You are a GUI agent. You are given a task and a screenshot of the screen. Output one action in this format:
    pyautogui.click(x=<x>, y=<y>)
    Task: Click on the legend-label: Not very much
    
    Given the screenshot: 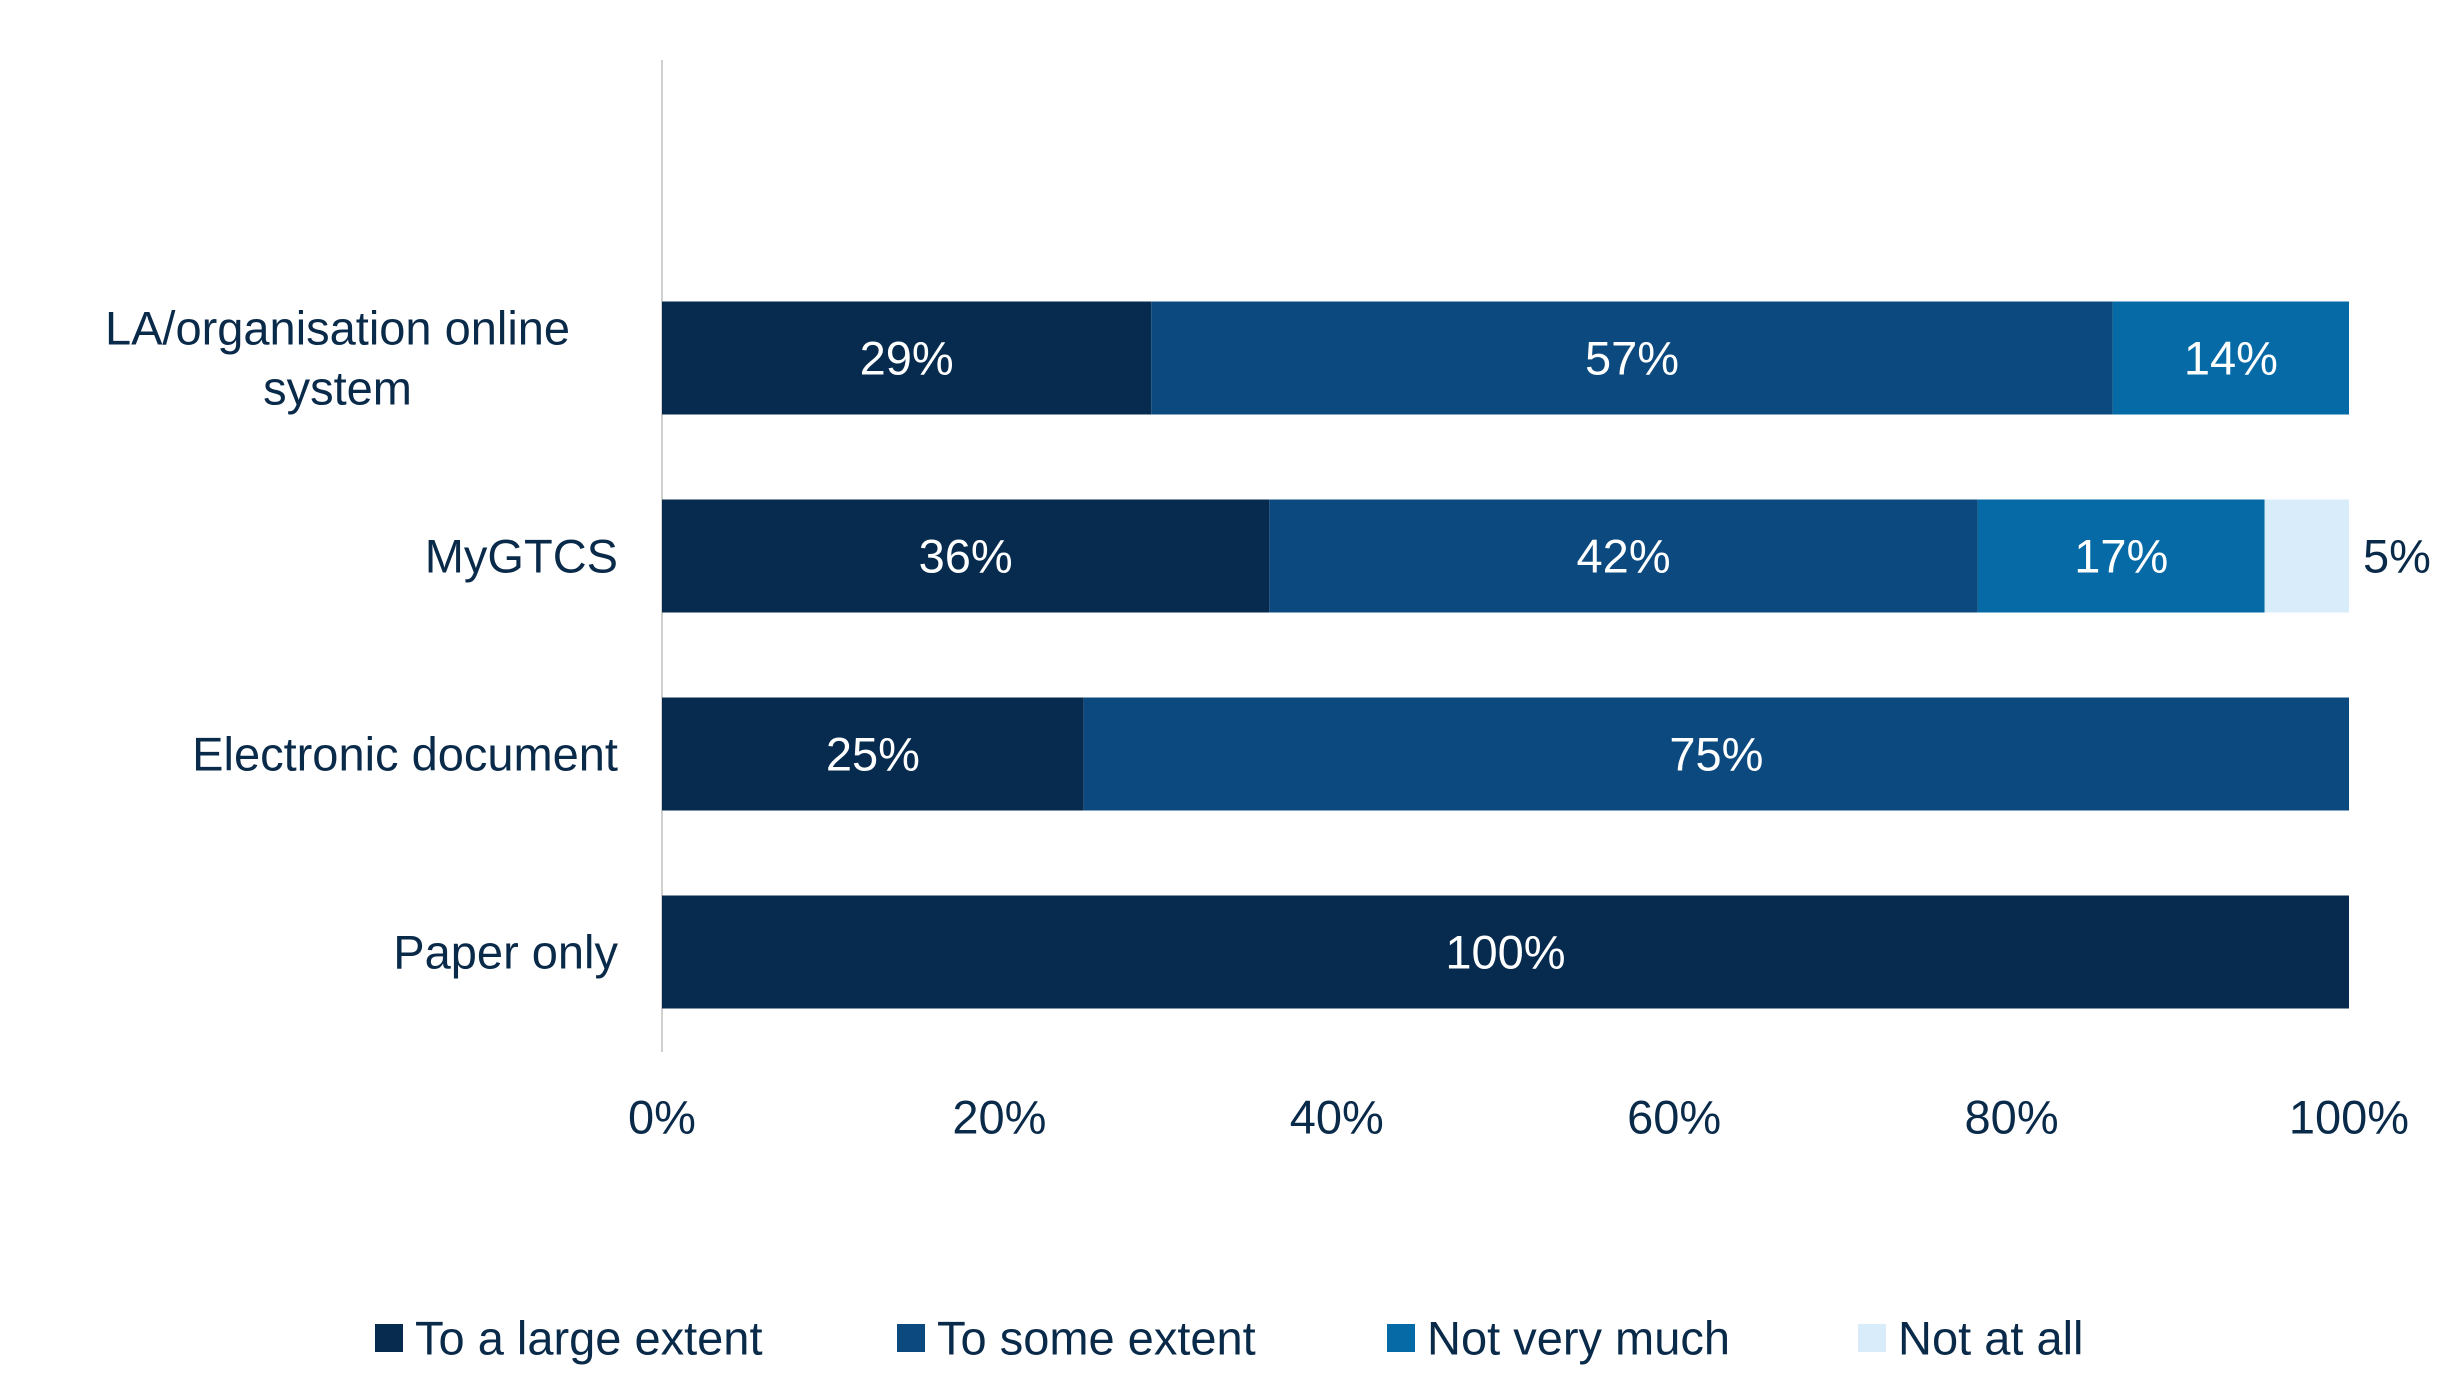 What is the action you would take?
    pyautogui.click(x=1578, y=1338)
    